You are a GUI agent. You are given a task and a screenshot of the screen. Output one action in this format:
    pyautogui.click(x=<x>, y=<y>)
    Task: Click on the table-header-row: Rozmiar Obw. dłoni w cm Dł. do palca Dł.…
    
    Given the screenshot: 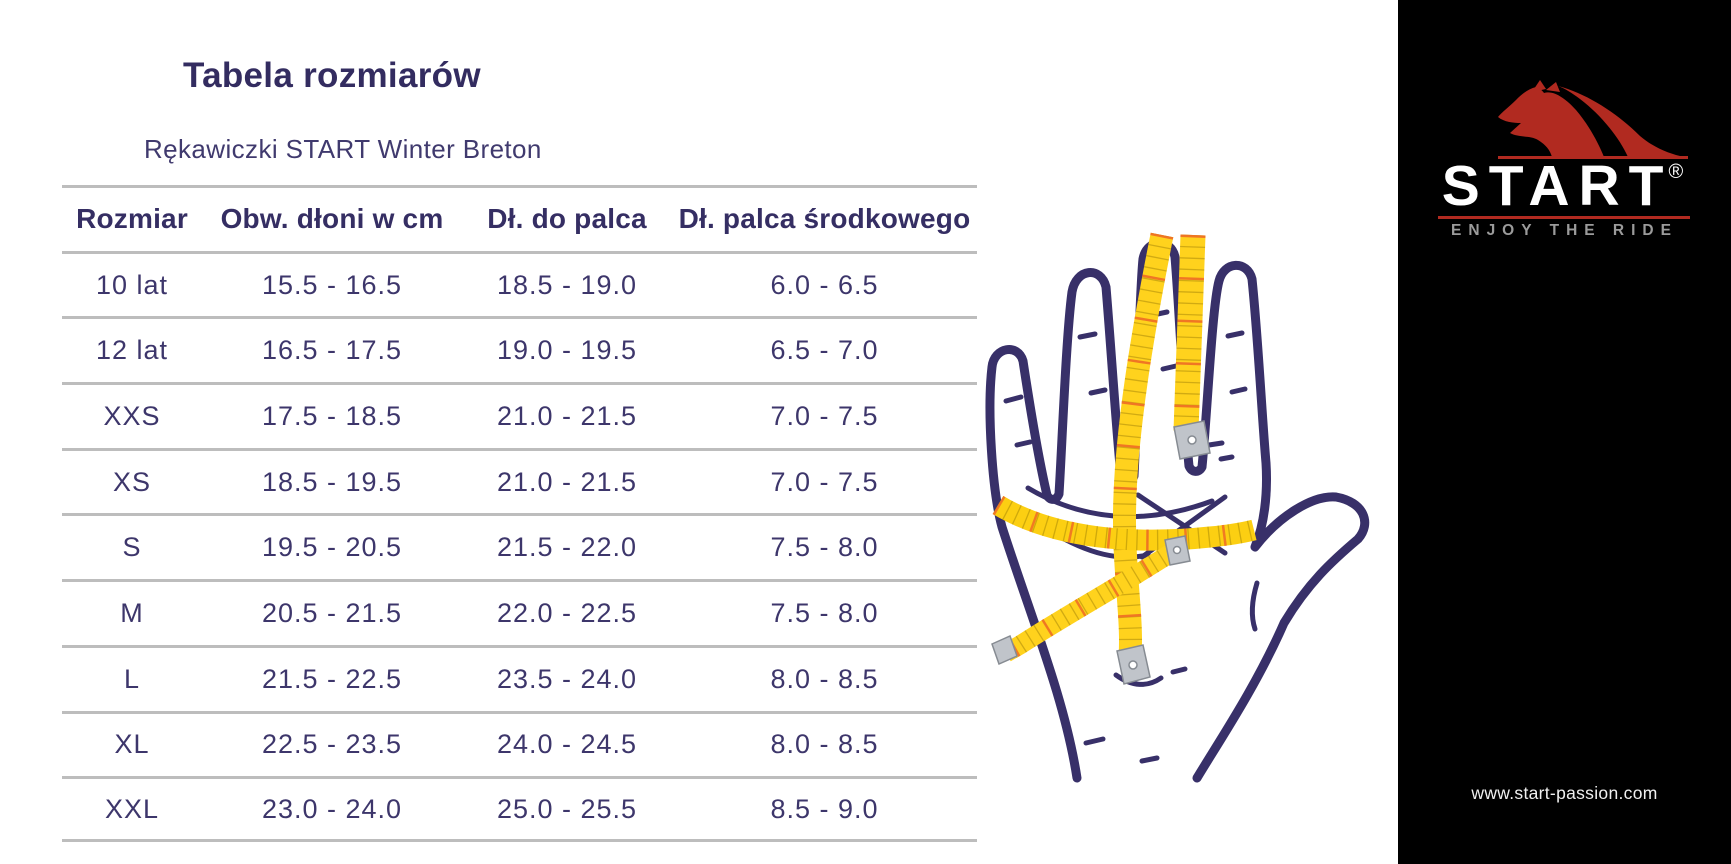 What is the action you would take?
    pyautogui.click(x=519, y=218)
    